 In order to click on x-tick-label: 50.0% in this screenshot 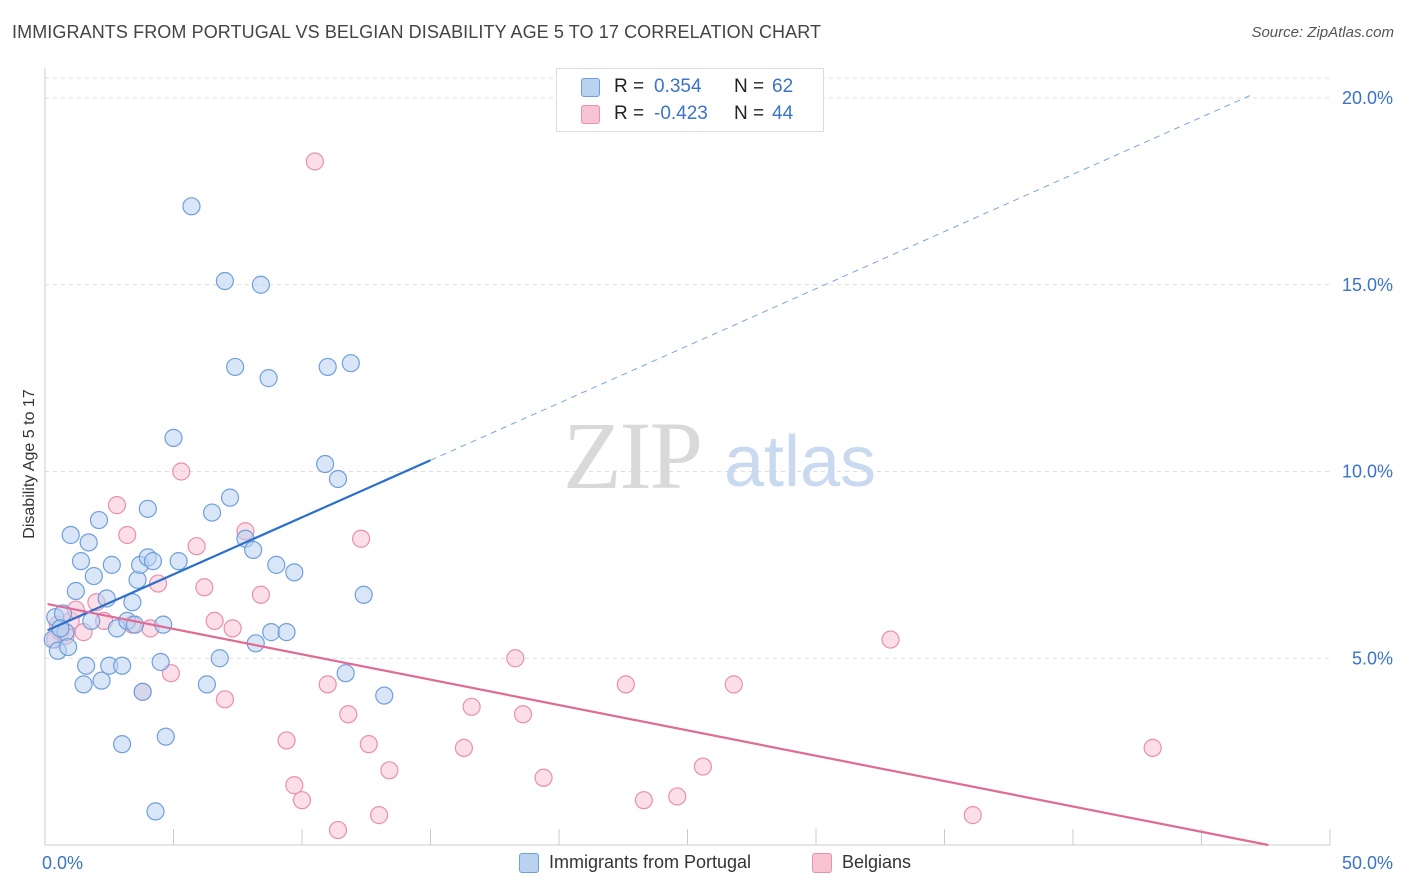, I will do `click(1367, 863)`.